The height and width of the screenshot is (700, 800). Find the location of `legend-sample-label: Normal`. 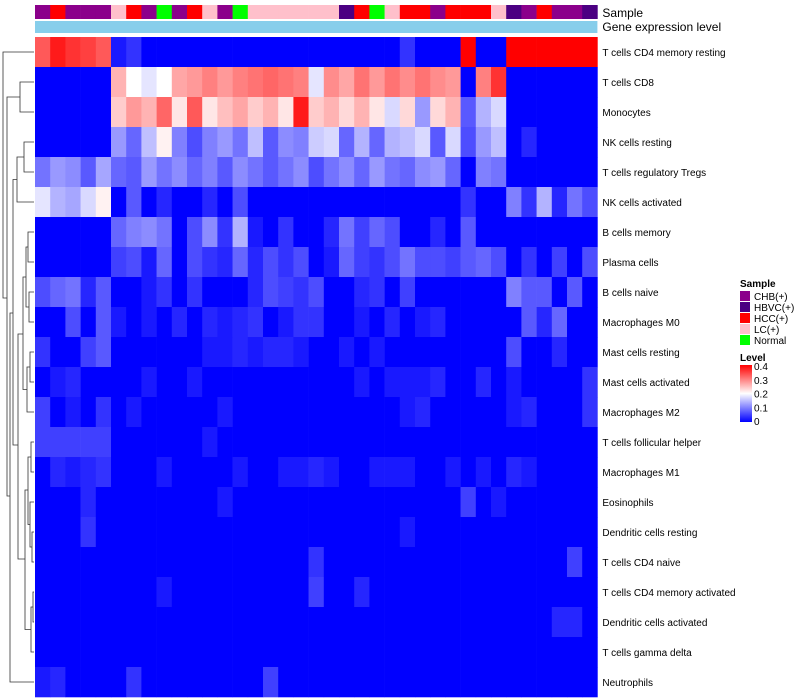

legend-sample-label: Normal is located at coordinates (770, 341).